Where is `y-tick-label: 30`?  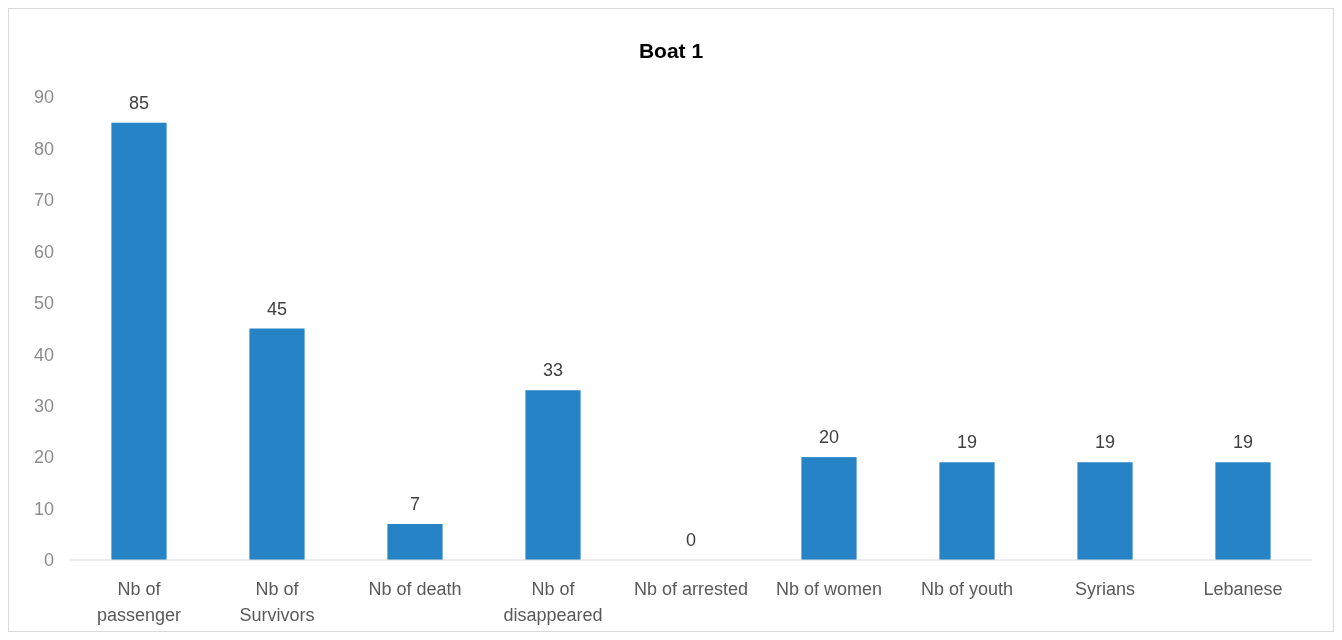 y-tick-label: 30 is located at coordinates (43, 405).